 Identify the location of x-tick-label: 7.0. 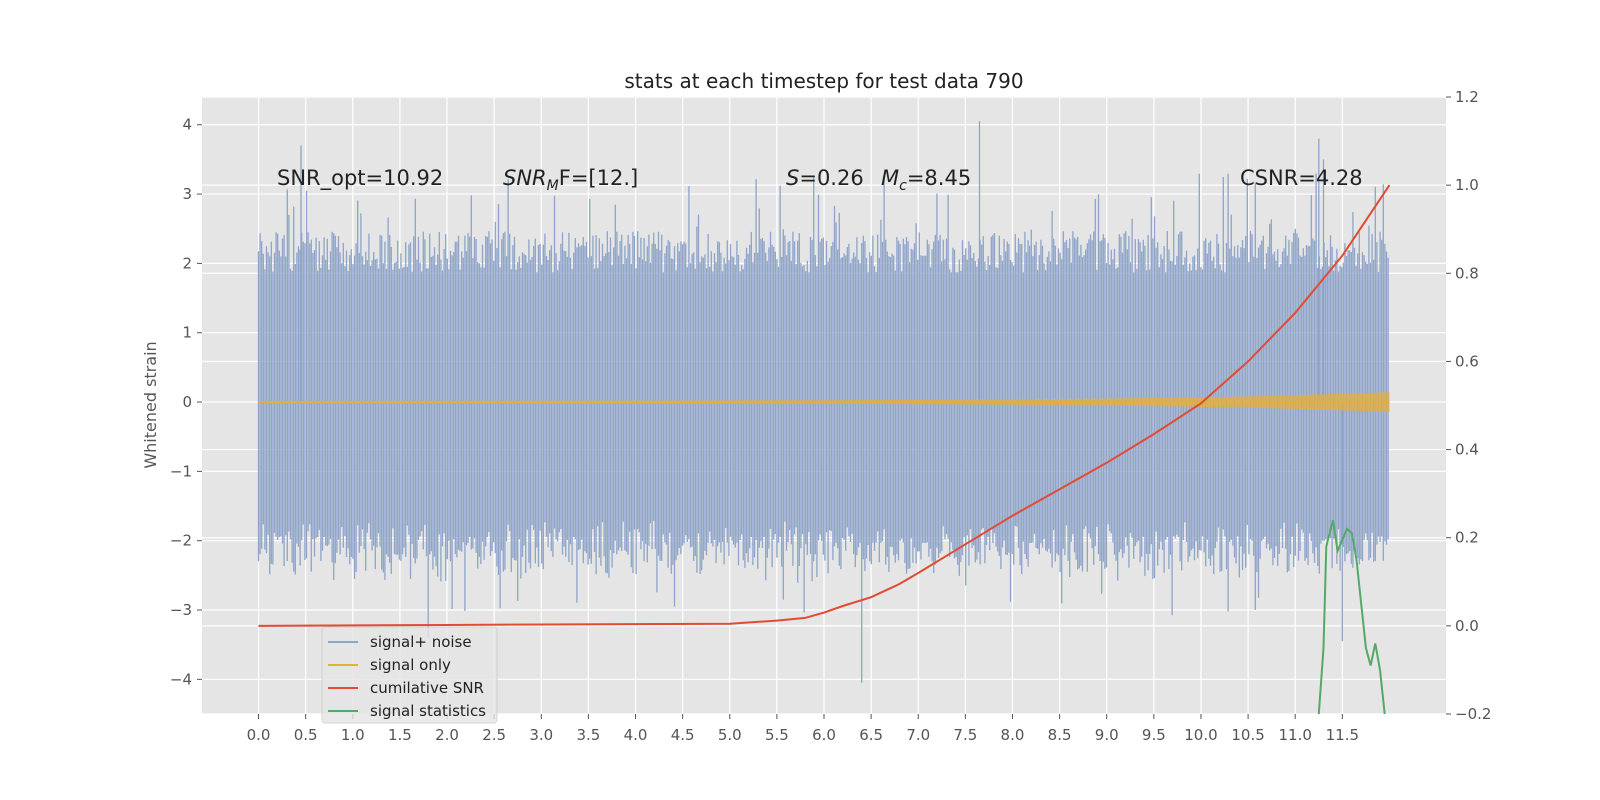
(918, 735).